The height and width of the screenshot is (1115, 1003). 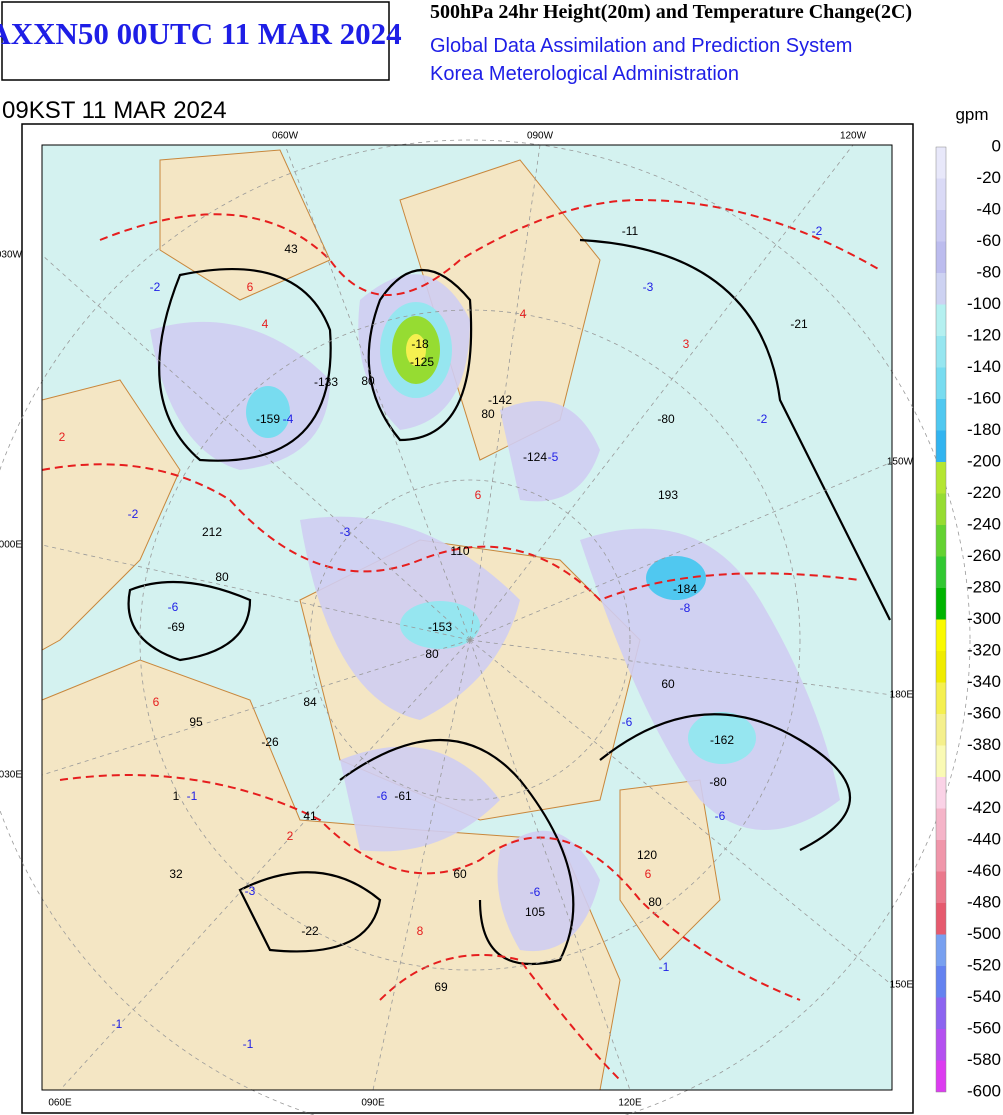 I want to click on colorbar-frame, so click(x=941, y=619).